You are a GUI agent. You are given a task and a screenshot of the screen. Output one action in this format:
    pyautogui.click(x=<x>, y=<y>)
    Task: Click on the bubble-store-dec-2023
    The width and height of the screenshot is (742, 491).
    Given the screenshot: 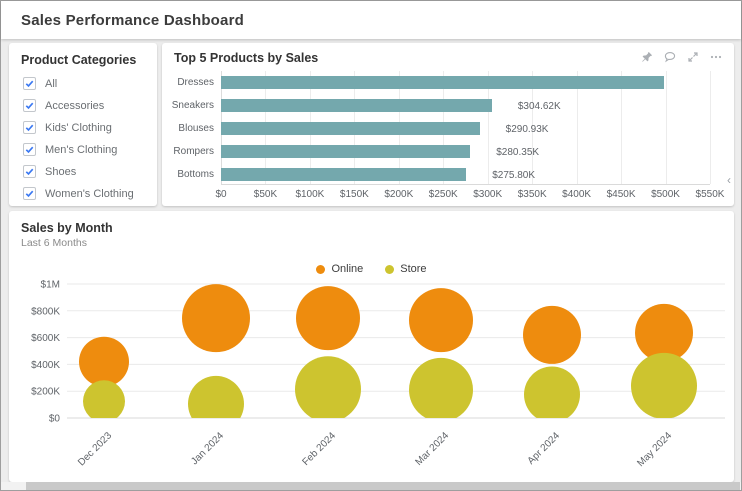 What is the action you would take?
    pyautogui.click(x=104, y=401)
    